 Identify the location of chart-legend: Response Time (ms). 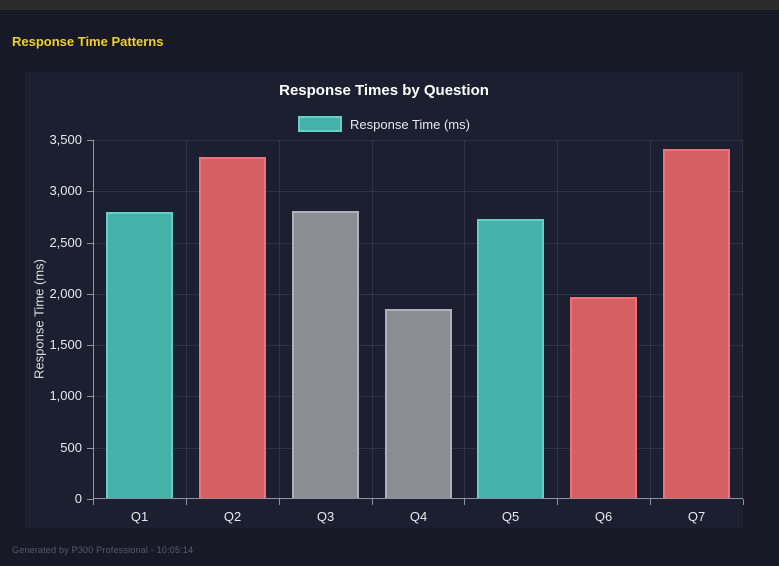
(384, 124).